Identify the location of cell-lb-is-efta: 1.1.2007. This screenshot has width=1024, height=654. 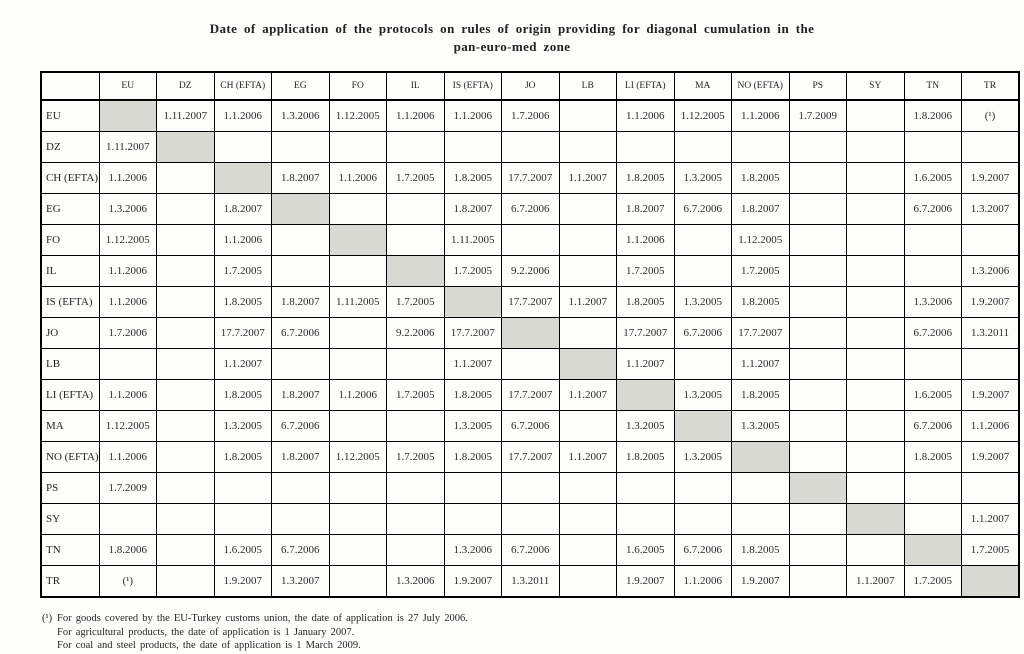
(472, 364).